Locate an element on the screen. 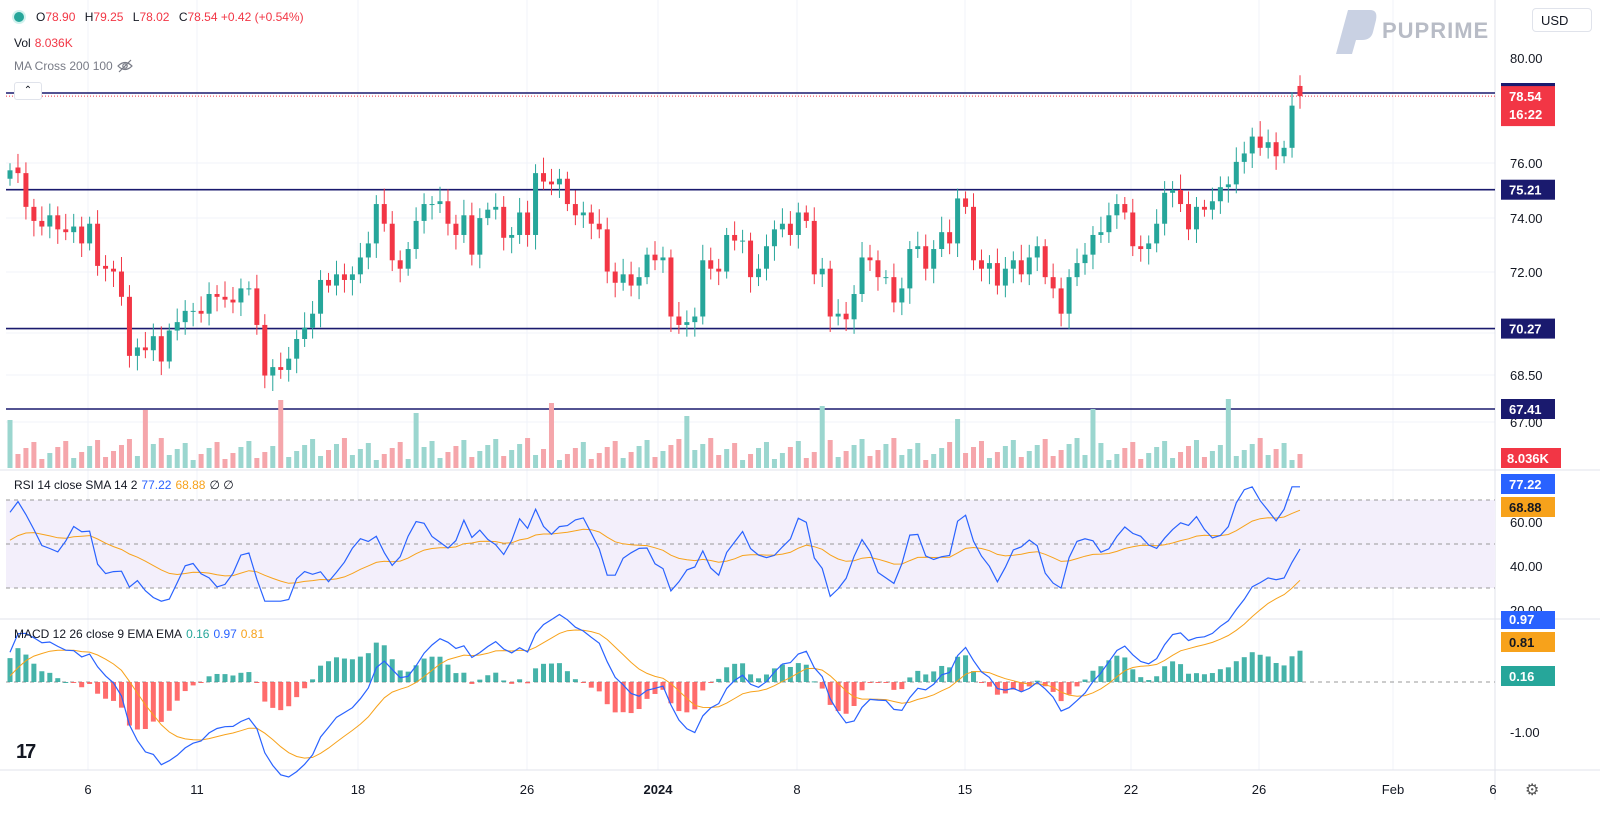 This screenshot has height=826, width=1600. x-tick-label: Feb is located at coordinates (1393, 789).